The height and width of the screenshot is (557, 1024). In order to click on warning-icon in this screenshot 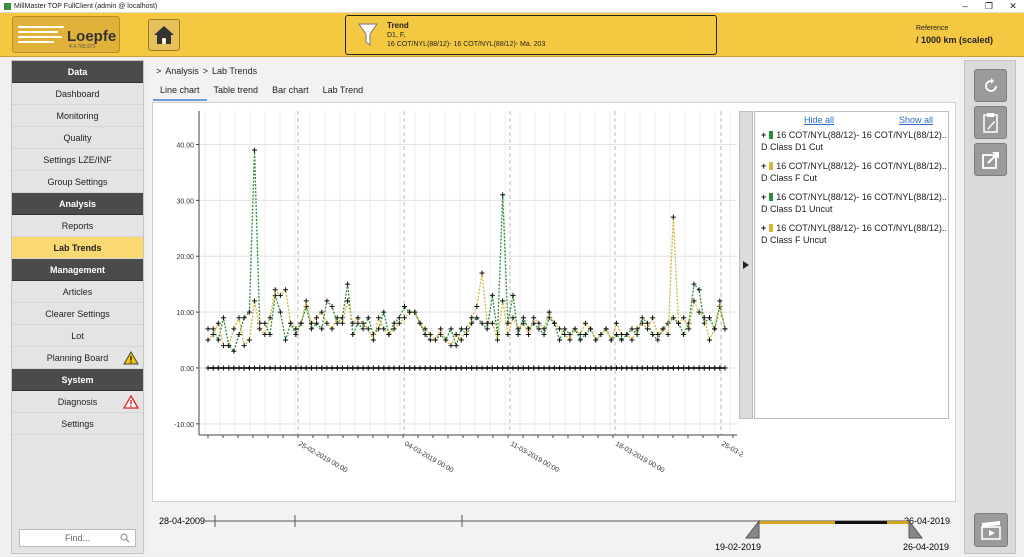, I will do `click(131, 358)`.